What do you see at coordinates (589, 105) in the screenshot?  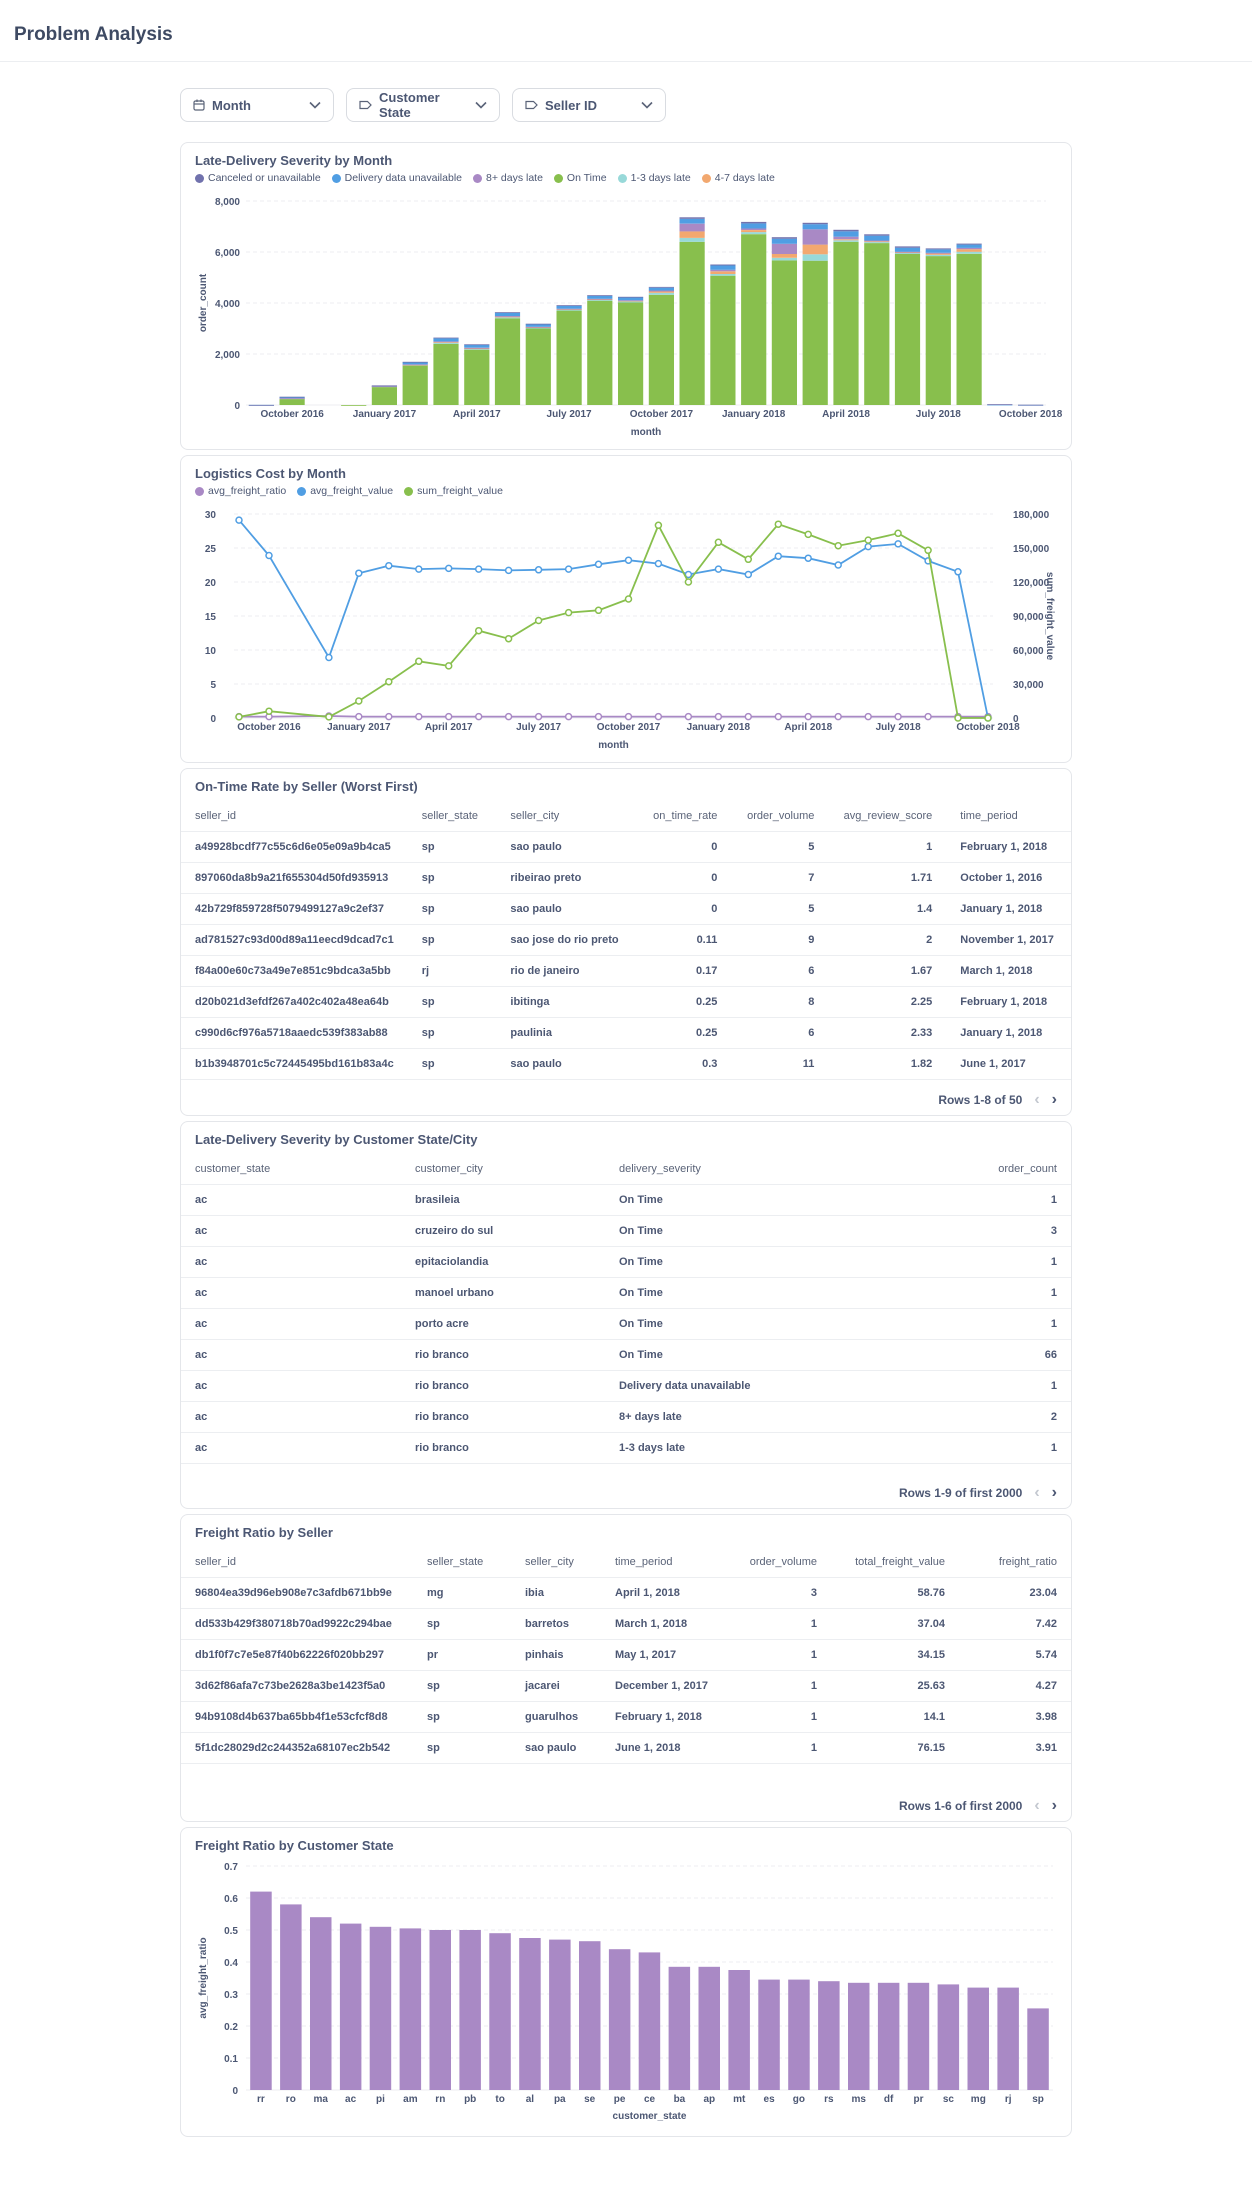 I see `seller-id-filter: Seller ID` at bounding box center [589, 105].